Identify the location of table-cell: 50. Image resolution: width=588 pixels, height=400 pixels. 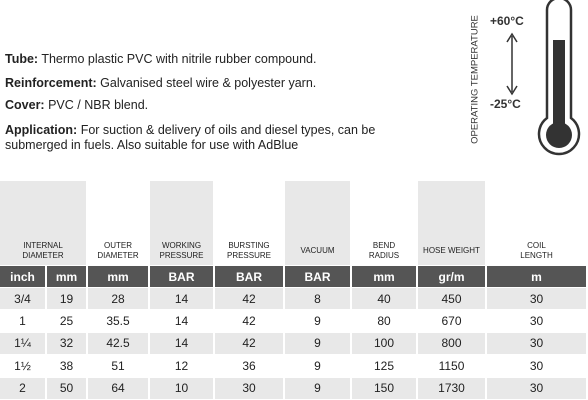
(66, 388).